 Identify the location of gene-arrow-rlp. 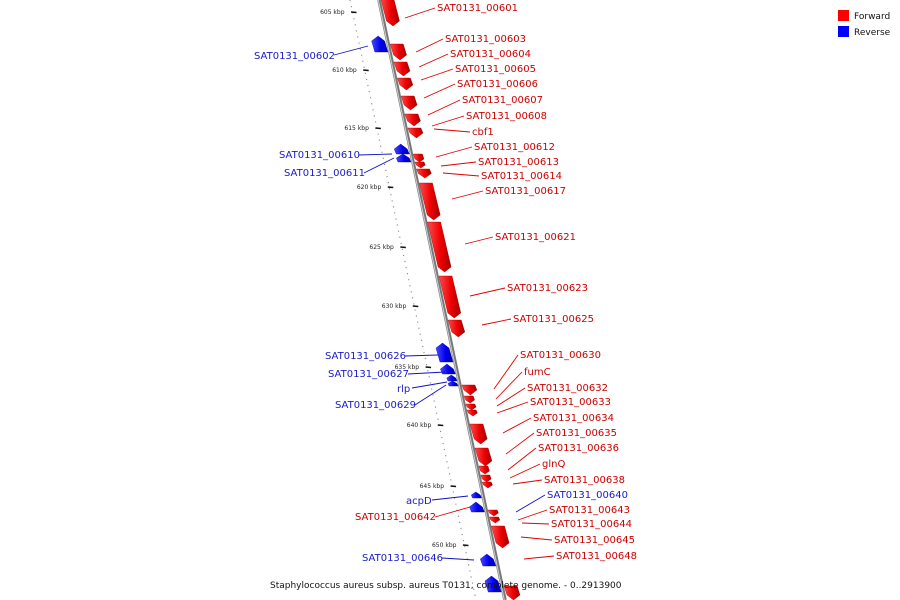
(453, 383).